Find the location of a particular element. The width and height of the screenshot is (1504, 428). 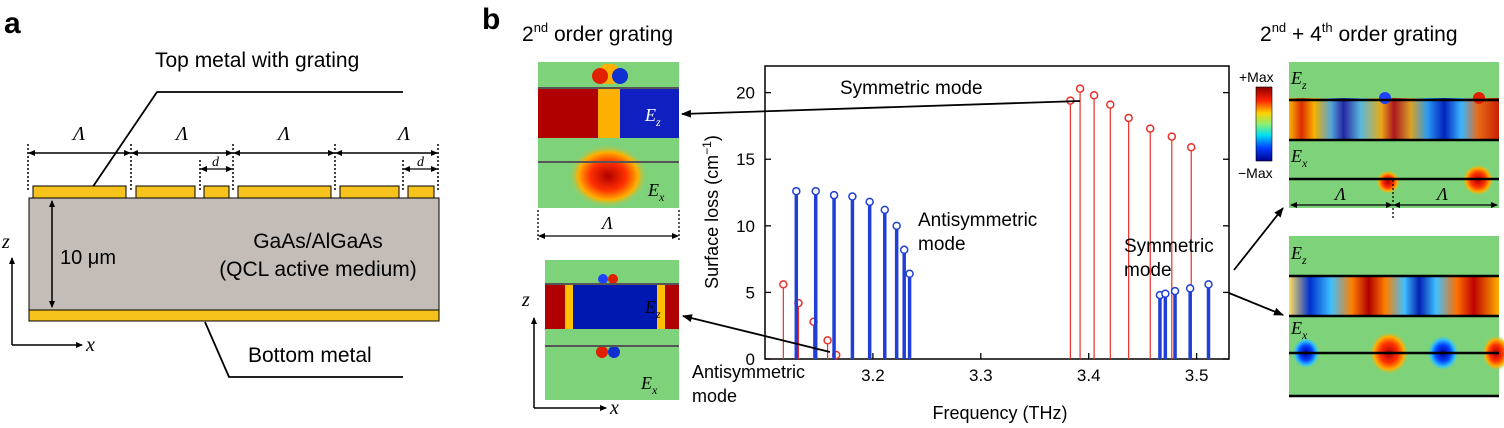

axis-x-label-a: x is located at coordinates (90, 345).